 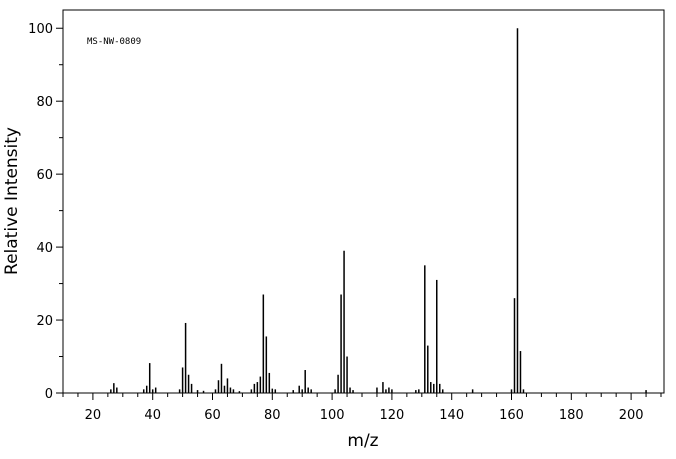 I want to click on x-tick-label: 160, so click(x=511, y=415).